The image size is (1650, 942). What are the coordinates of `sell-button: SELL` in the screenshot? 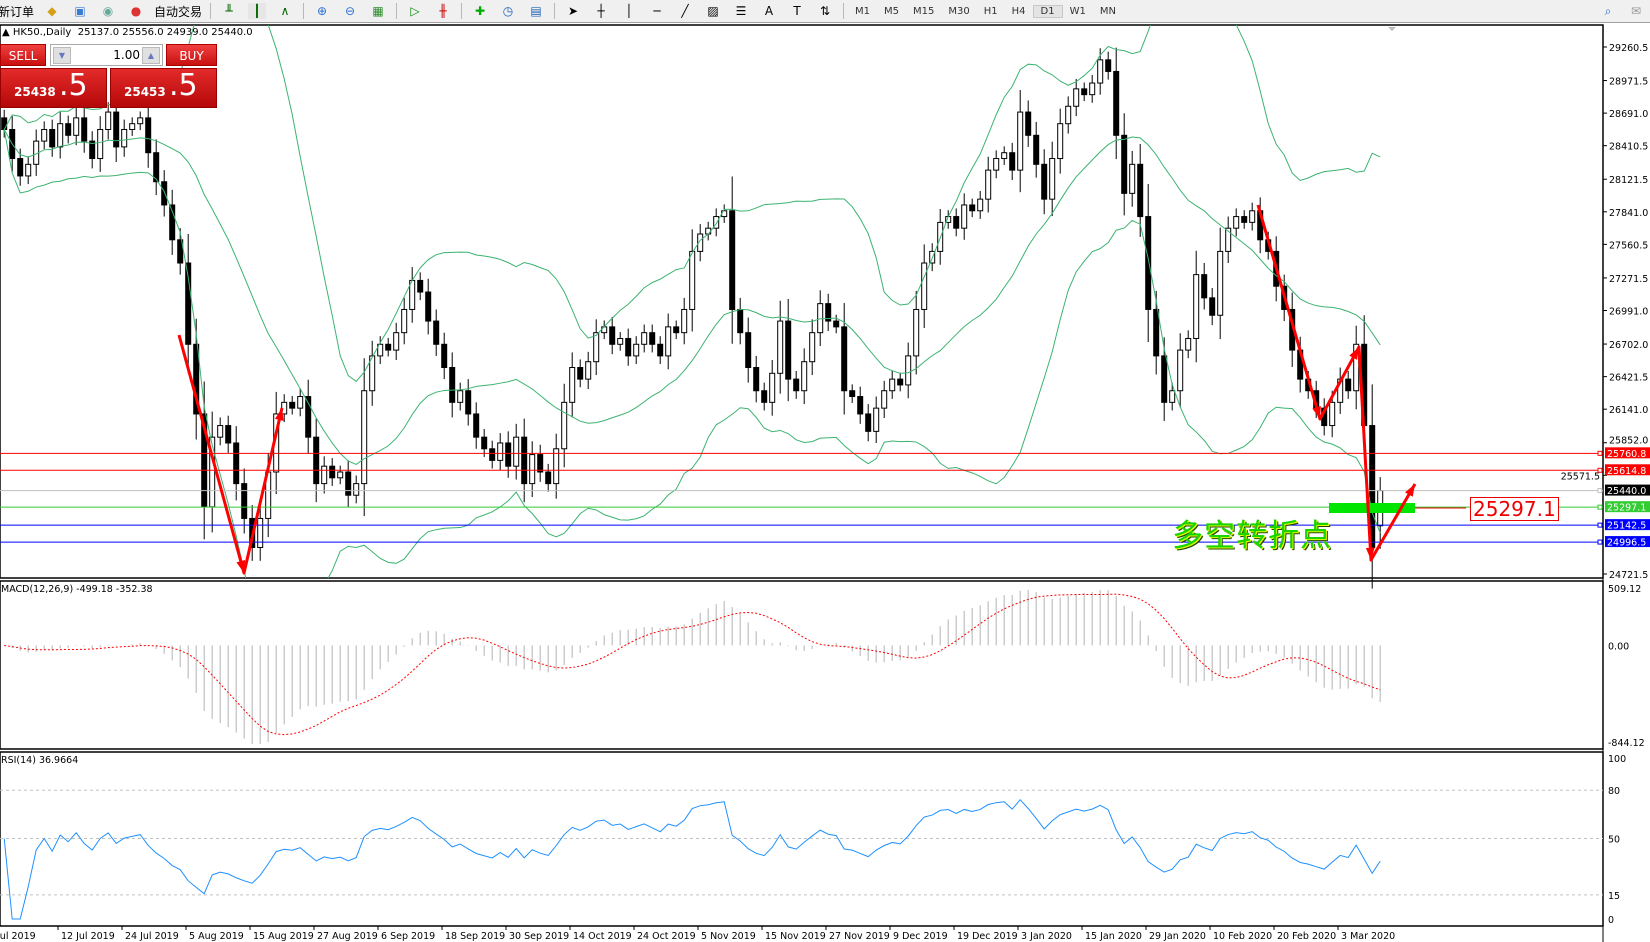 It's located at (23, 55).